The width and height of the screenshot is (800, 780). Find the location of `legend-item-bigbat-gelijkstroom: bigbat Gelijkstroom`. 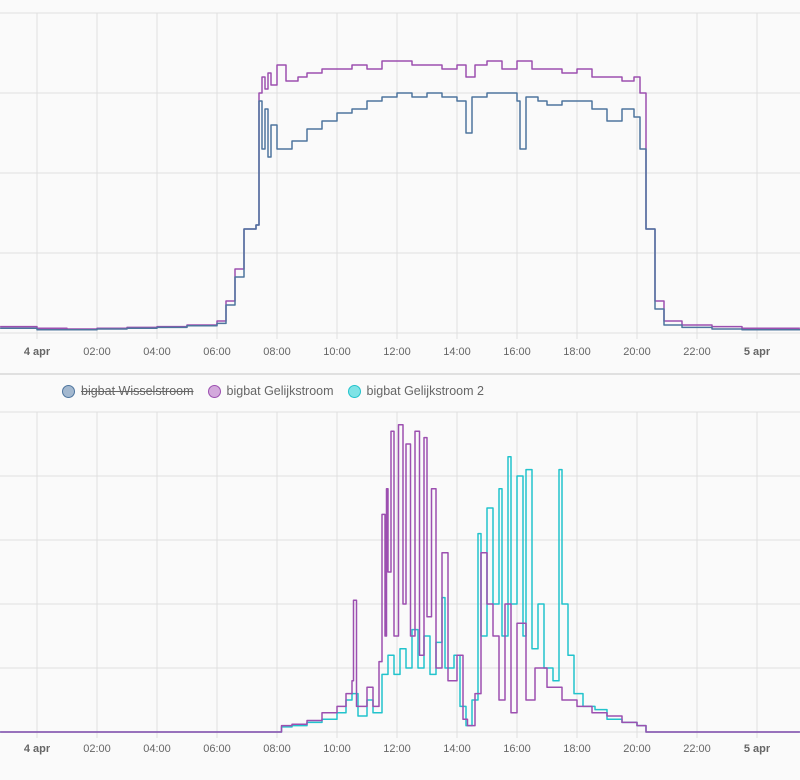

legend-item-bigbat-gelijkstroom: bigbat Gelijkstroom is located at coordinates (270, 391).